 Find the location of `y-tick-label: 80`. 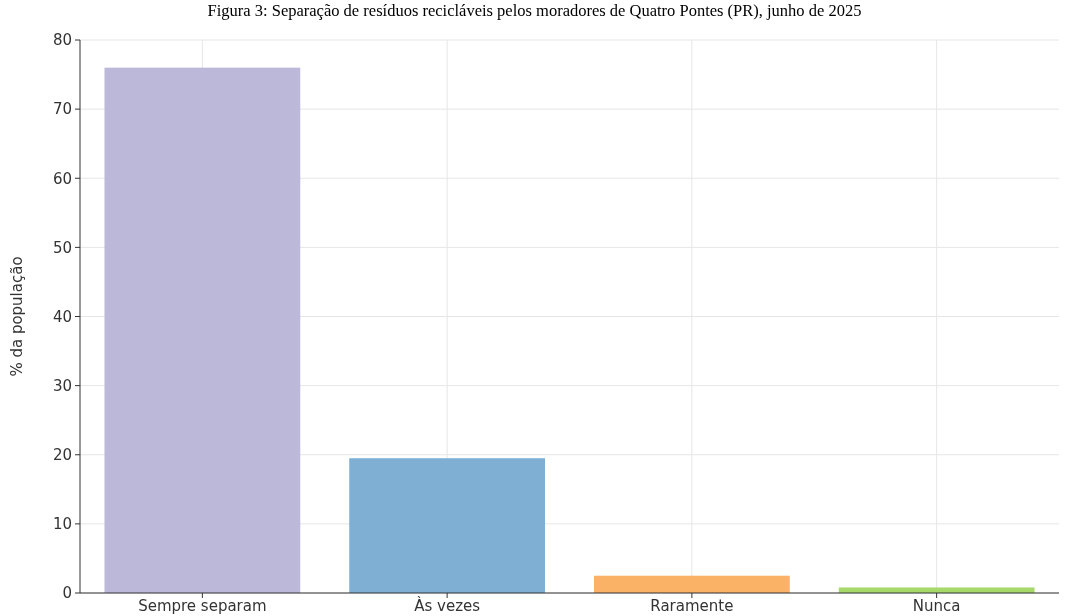

y-tick-label: 80 is located at coordinates (62, 40).